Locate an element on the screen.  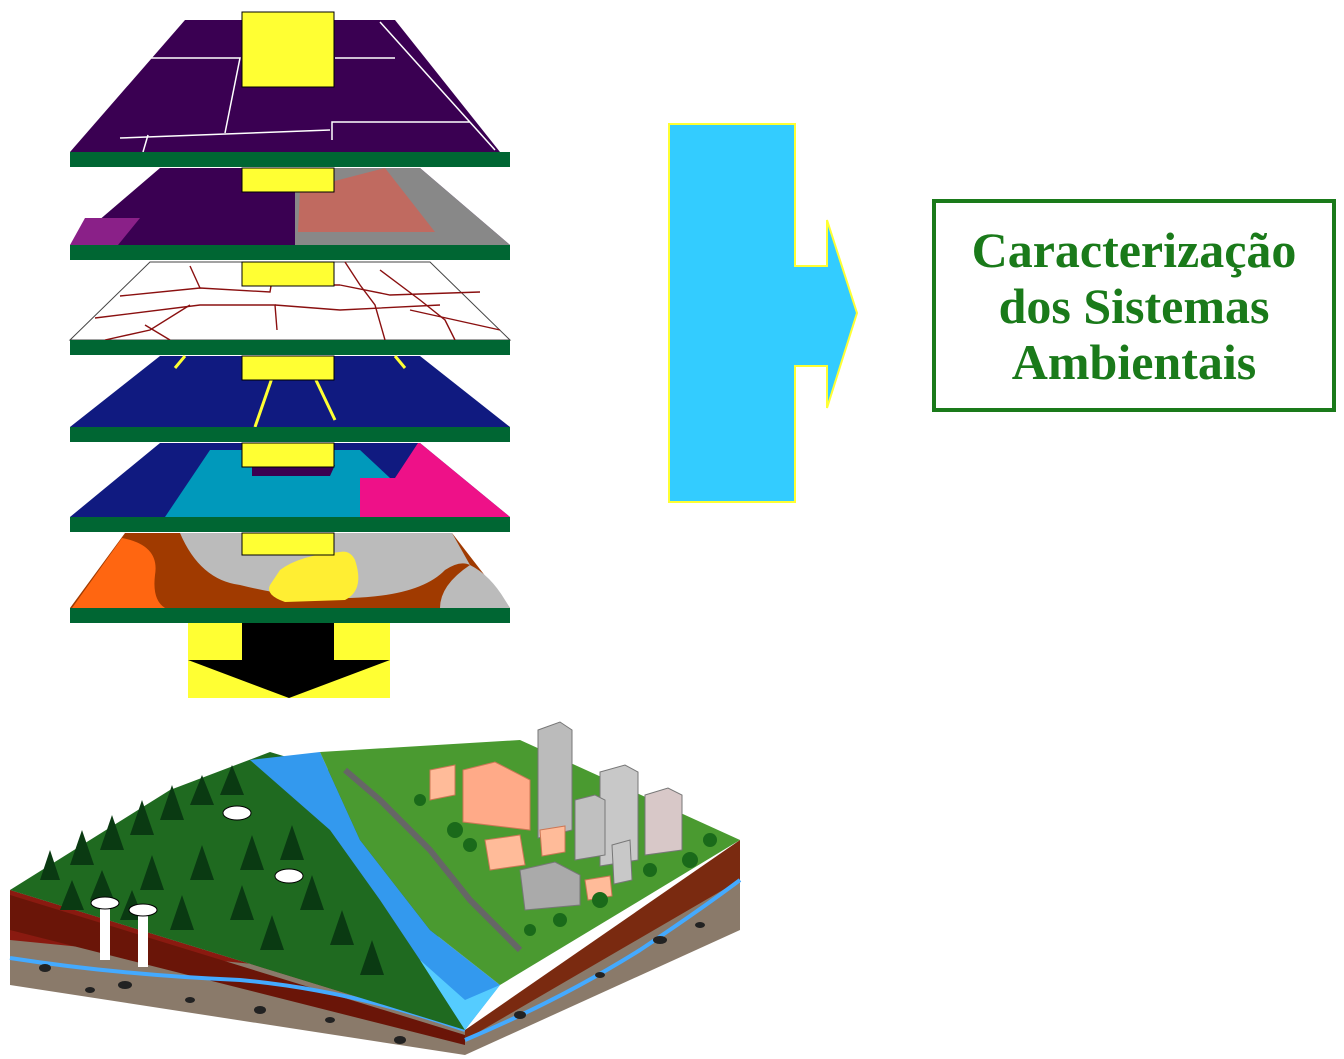
result-line-1: Caracterização is located at coordinates (1134, 249).